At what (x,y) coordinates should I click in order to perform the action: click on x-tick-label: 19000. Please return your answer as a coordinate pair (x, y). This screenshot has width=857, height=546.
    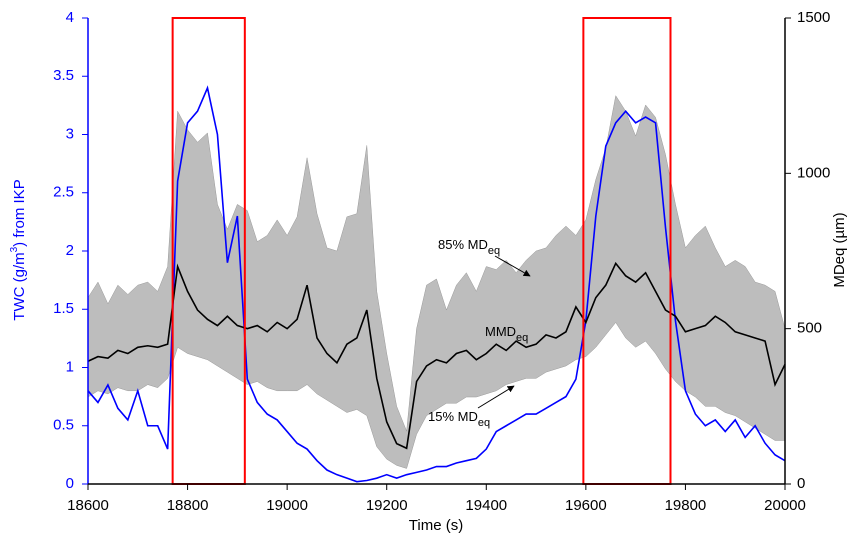
    Looking at the image, I should click on (287, 505).